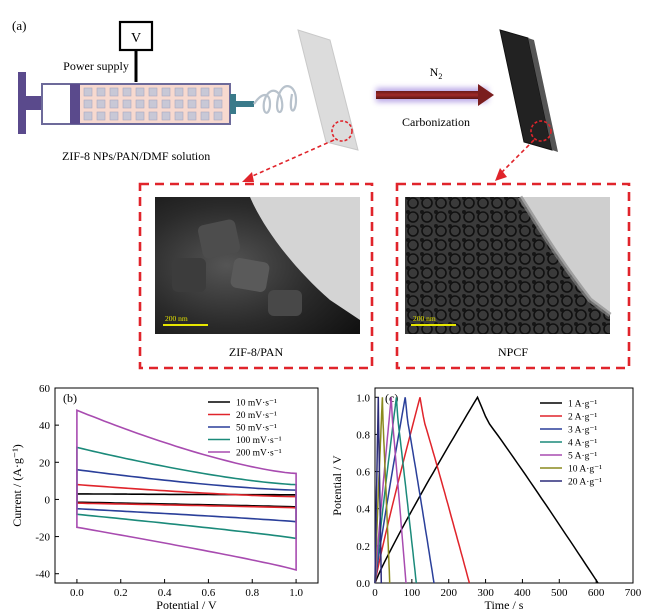 This screenshot has height=615, width=656. I want to click on tem-right-frame, so click(513, 276).